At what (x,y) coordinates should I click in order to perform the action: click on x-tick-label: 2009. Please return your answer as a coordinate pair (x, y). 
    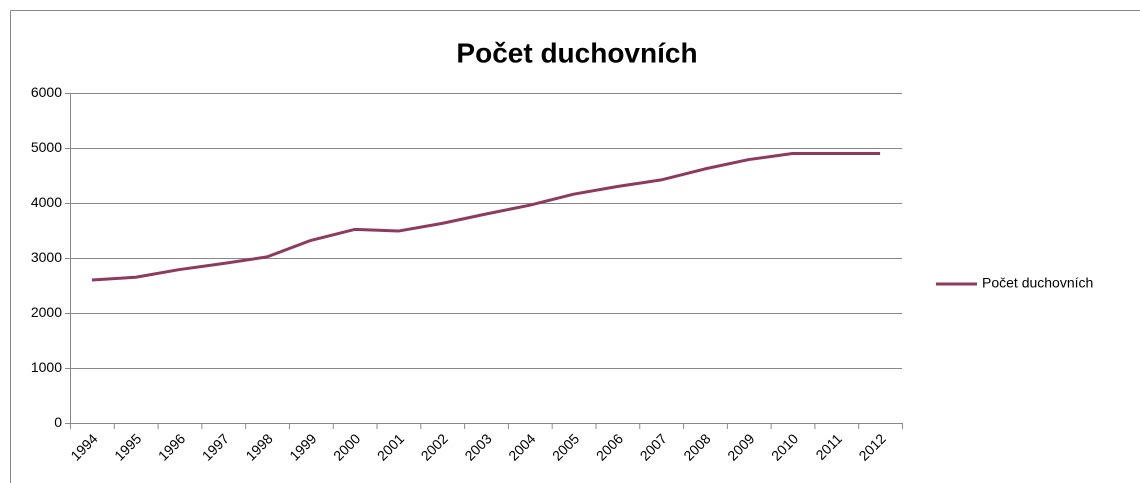
    Looking at the image, I should click on (740, 446).